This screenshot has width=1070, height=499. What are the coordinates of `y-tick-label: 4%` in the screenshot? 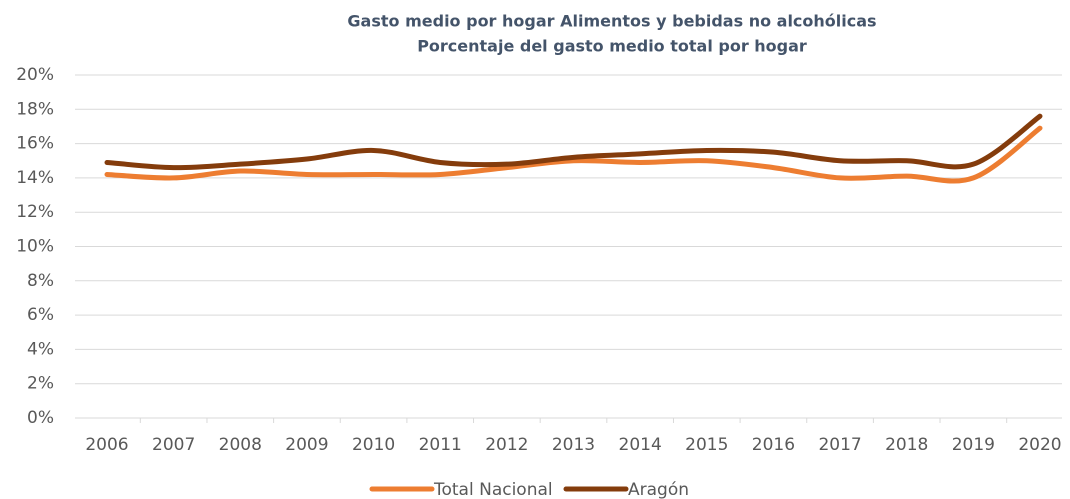 It's located at (40, 349).